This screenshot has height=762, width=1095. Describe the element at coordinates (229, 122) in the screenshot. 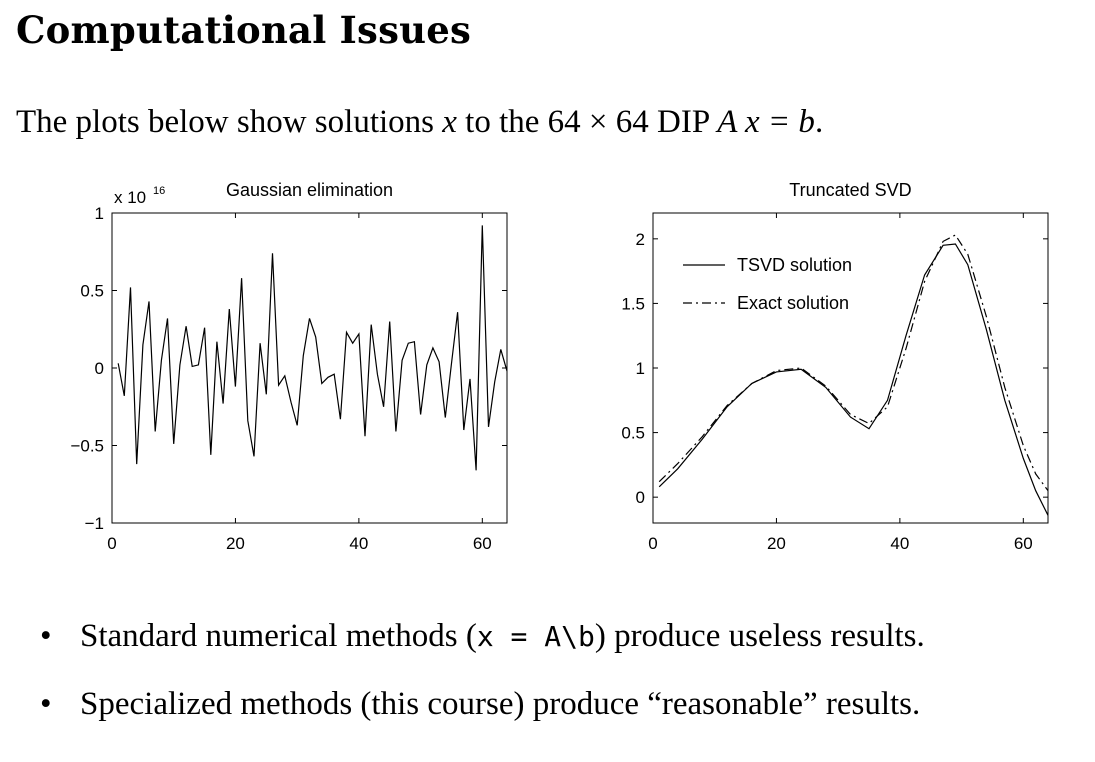

I see `intro-prefix: The plots below show solutions` at that location.